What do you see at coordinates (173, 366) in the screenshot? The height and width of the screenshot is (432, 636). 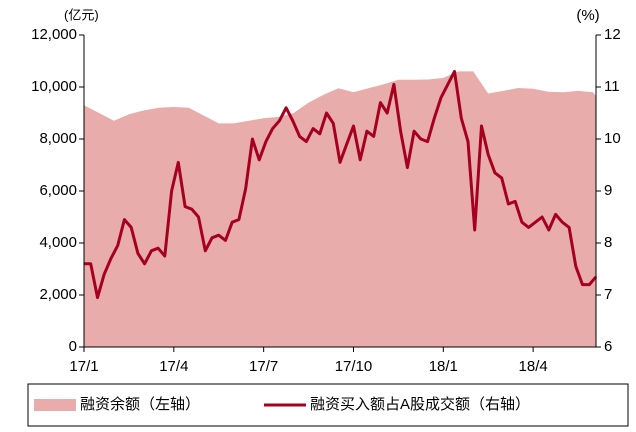 I see `x-tick-label: 17/4` at bounding box center [173, 366].